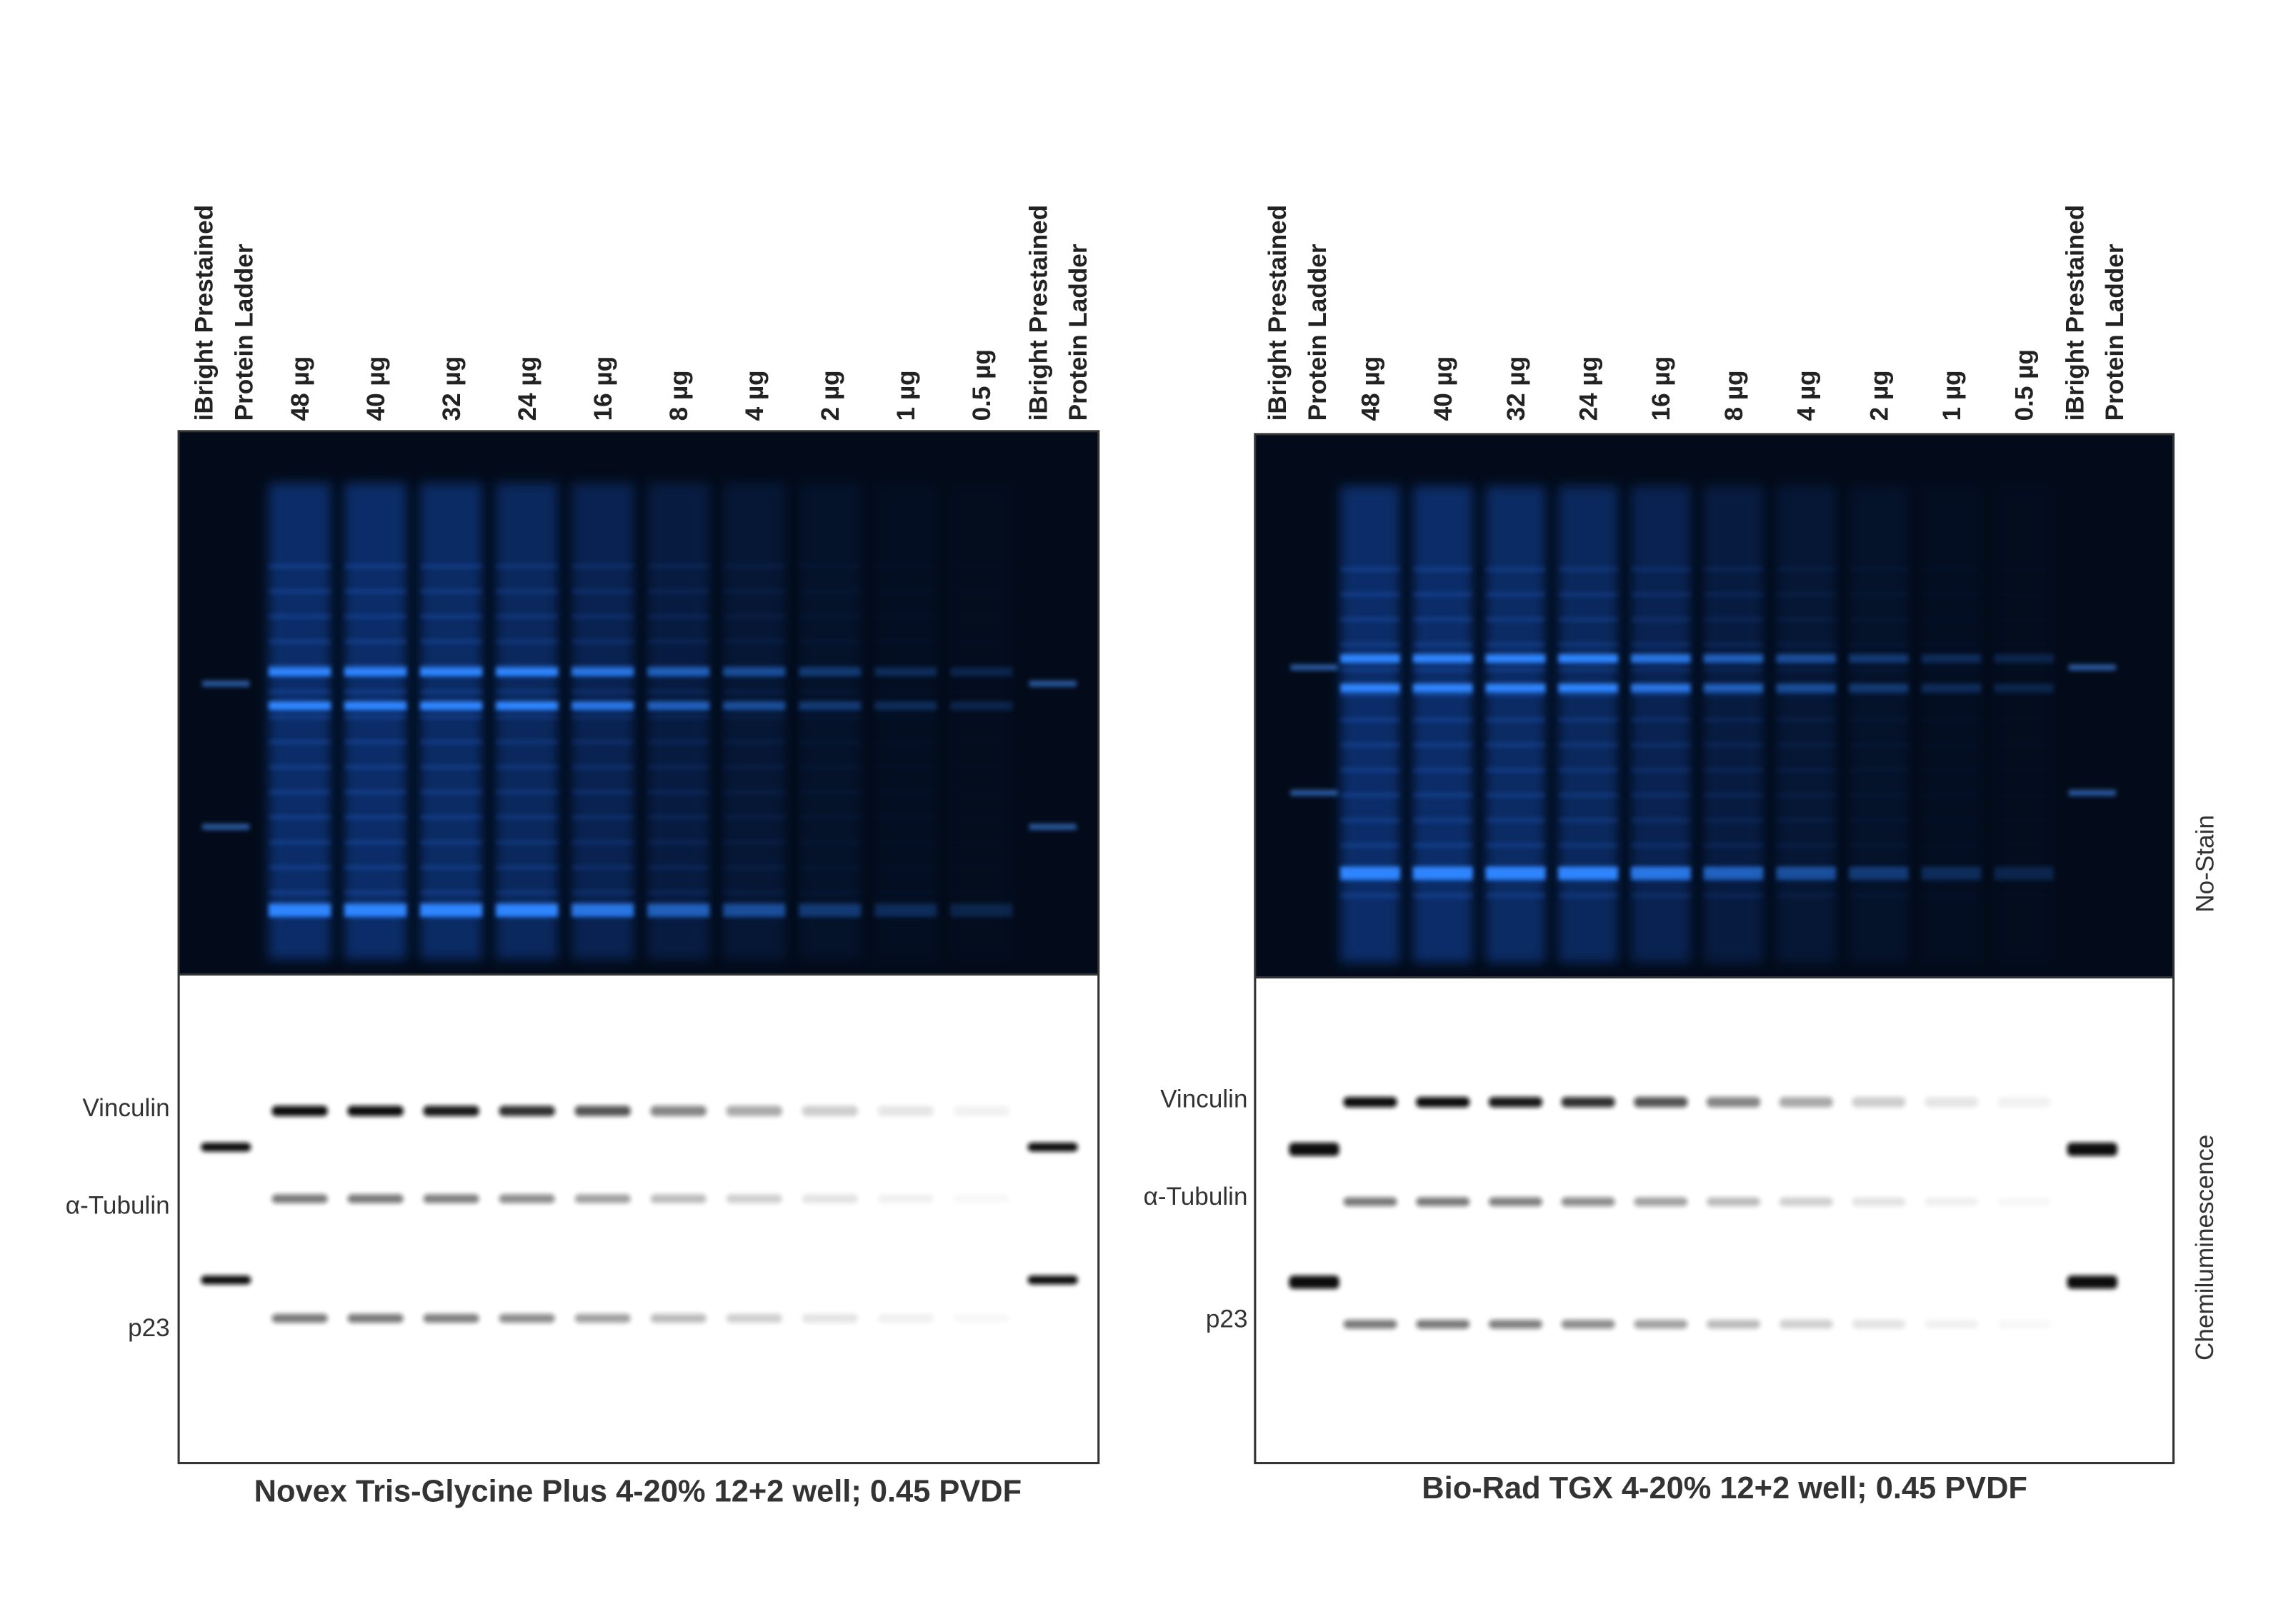  I want to click on lane-label: 32 µg, so click(452, 388).